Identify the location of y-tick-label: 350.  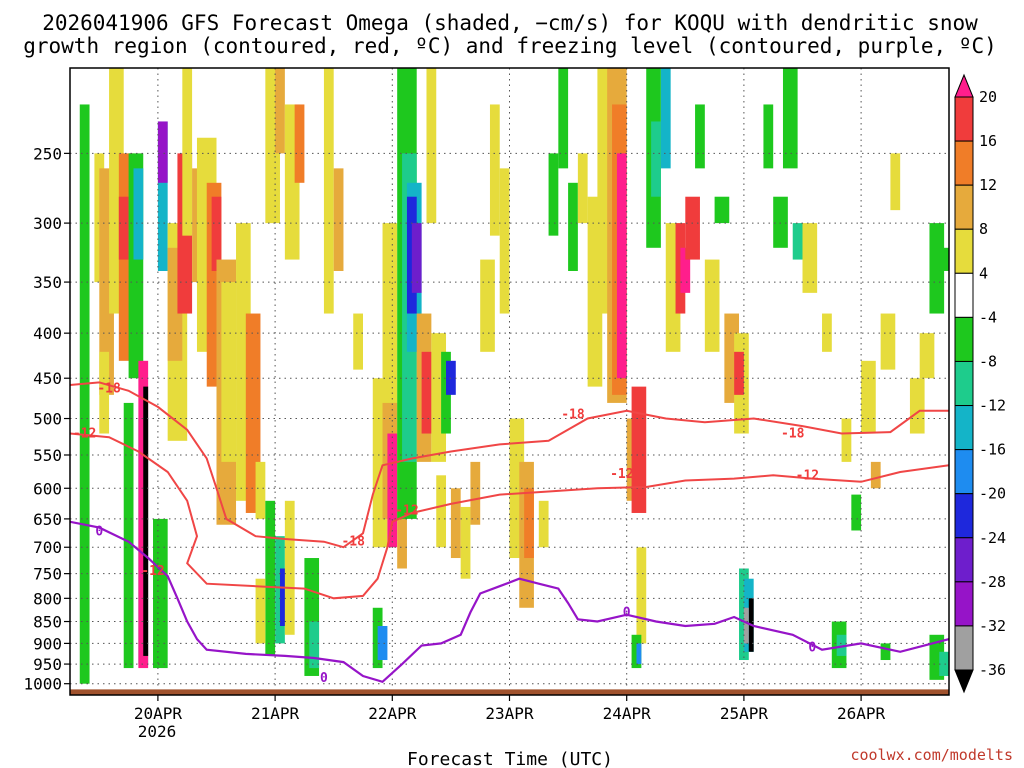
(47, 282).